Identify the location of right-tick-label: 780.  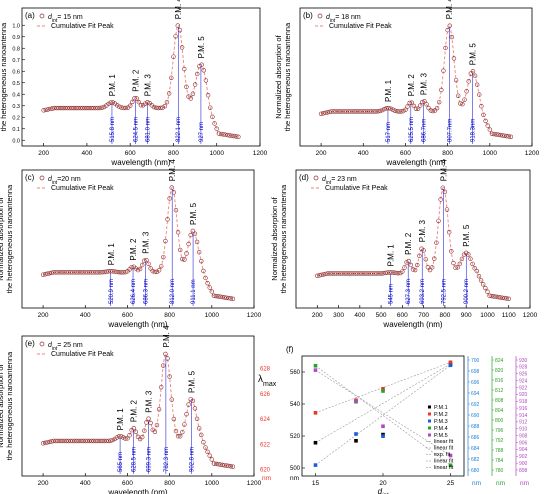
(499, 471).